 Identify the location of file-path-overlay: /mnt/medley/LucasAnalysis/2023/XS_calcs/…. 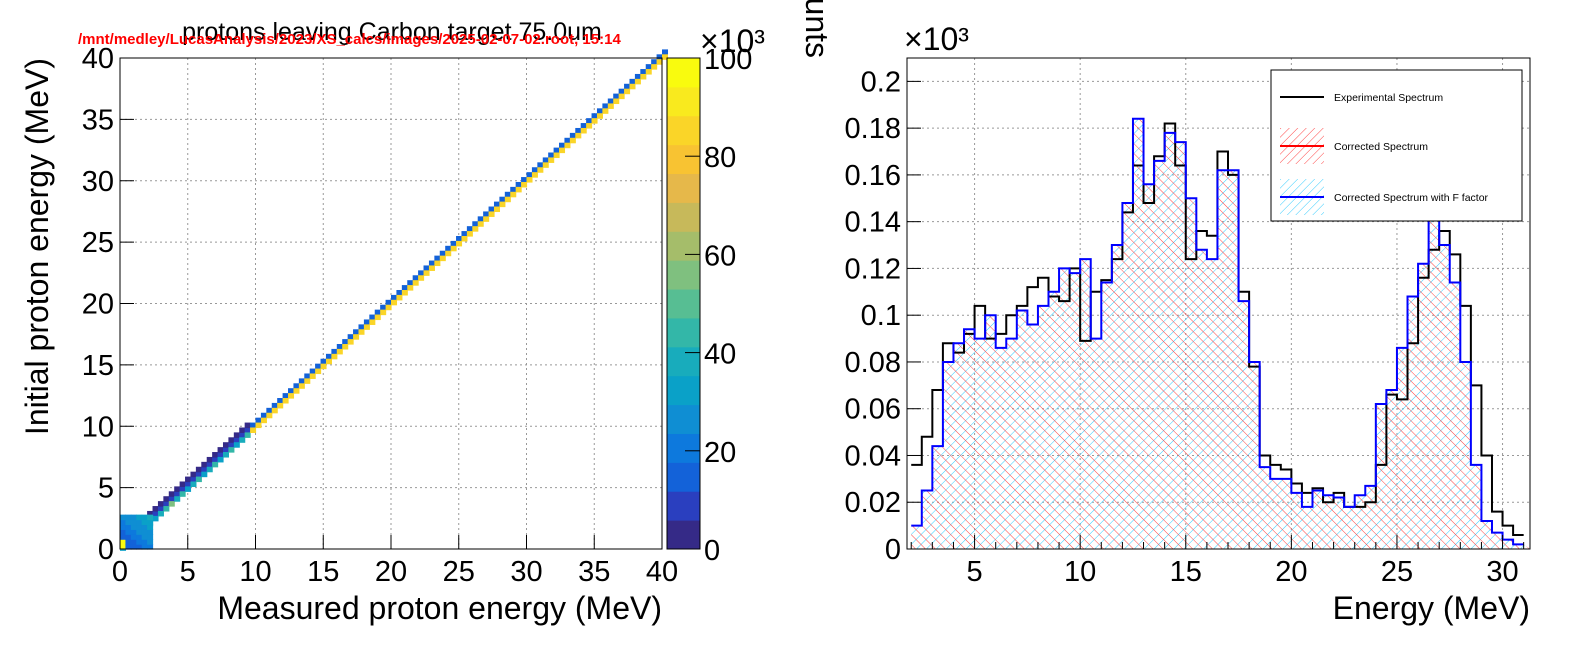
(349, 39).